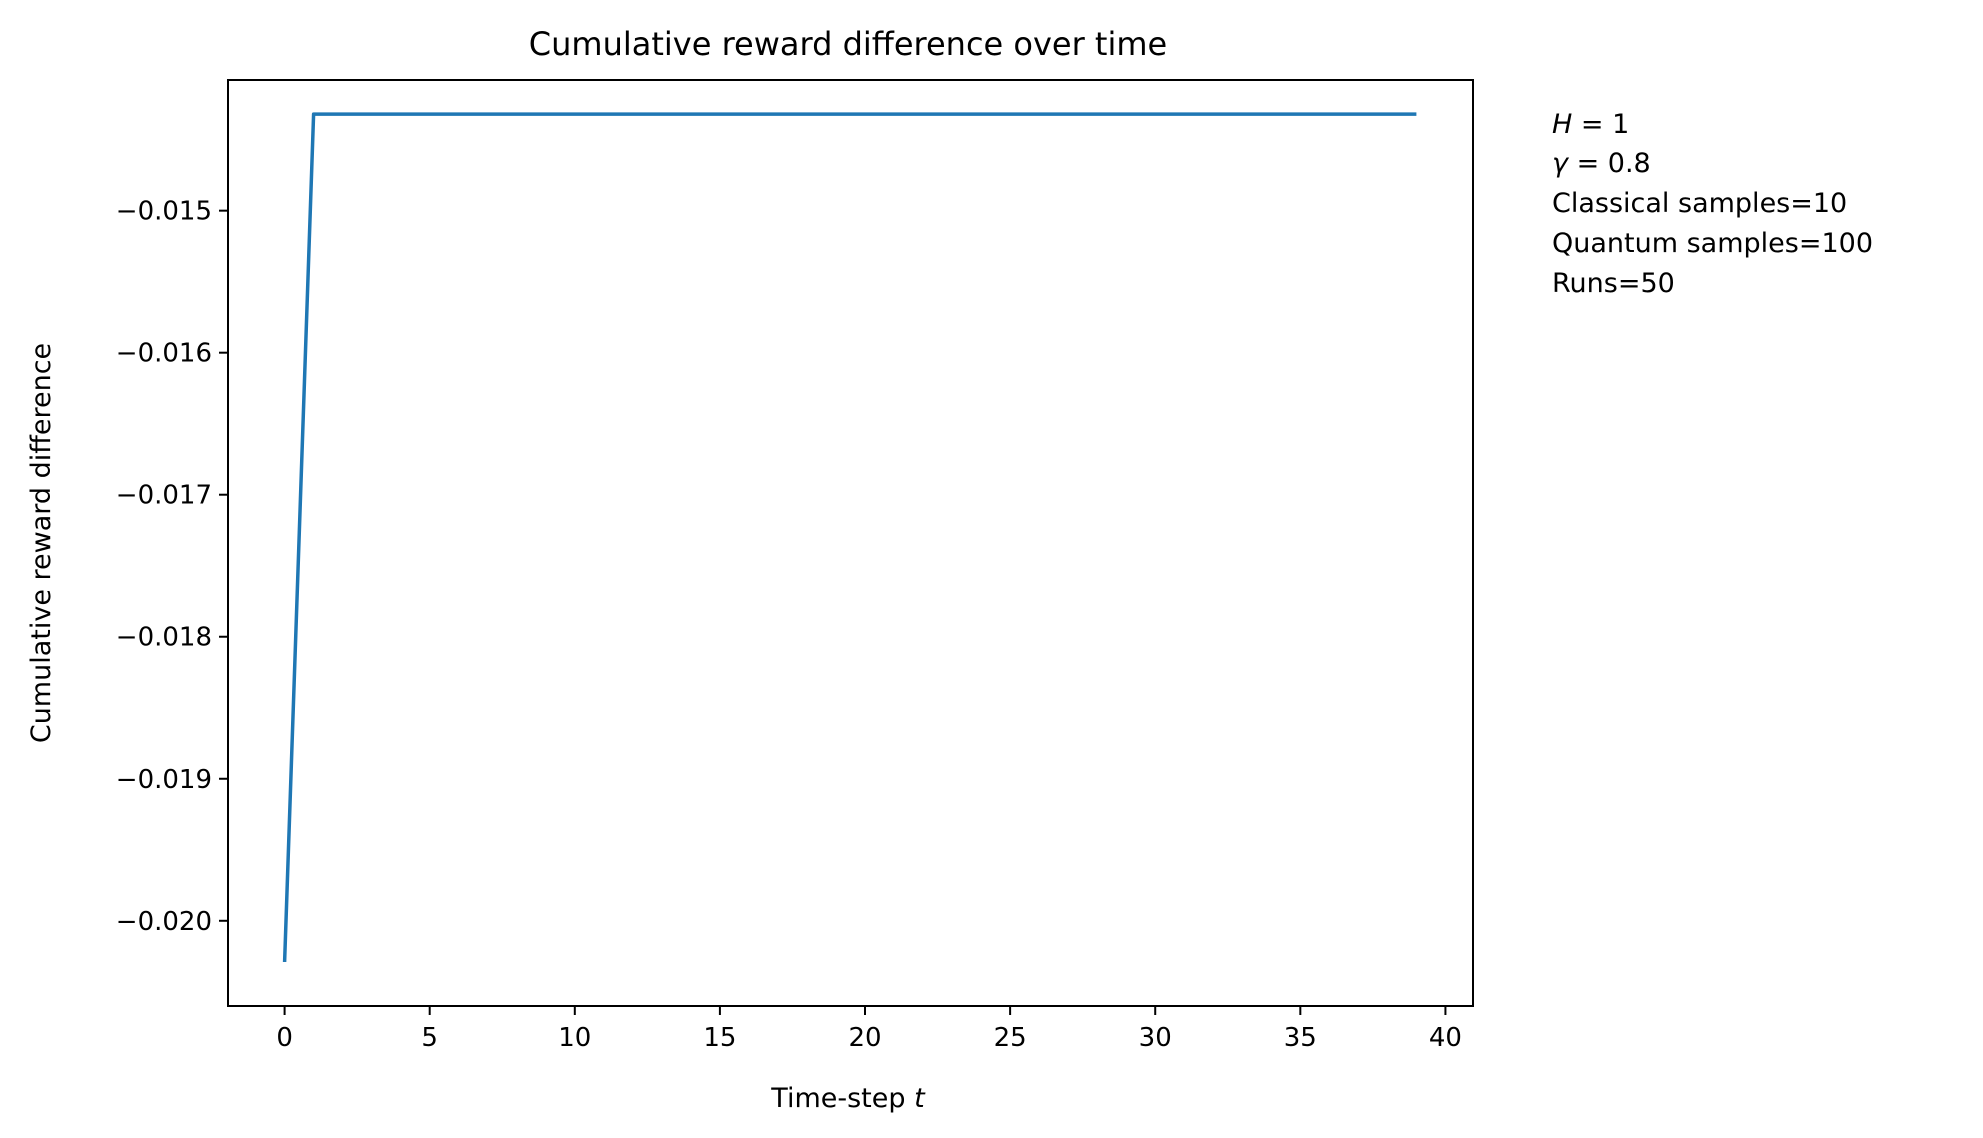 The width and height of the screenshot is (1983, 1138). What do you see at coordinates (848, 44) in the screenshot?
I see `chart-title: Cumulative reward difference over time` at bounding box center [848, 44].